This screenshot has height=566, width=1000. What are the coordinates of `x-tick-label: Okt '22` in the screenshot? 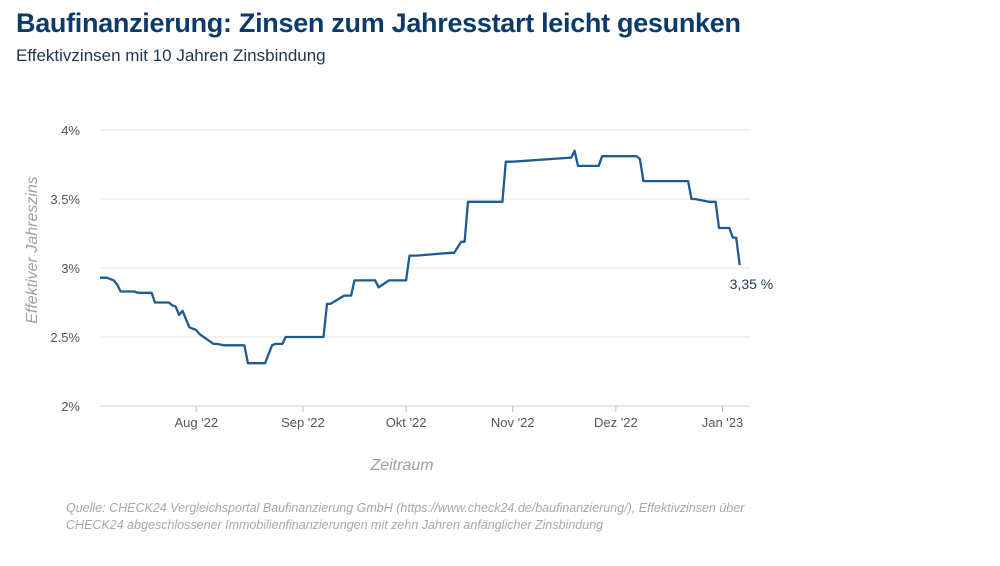 It's located at (406, 422).